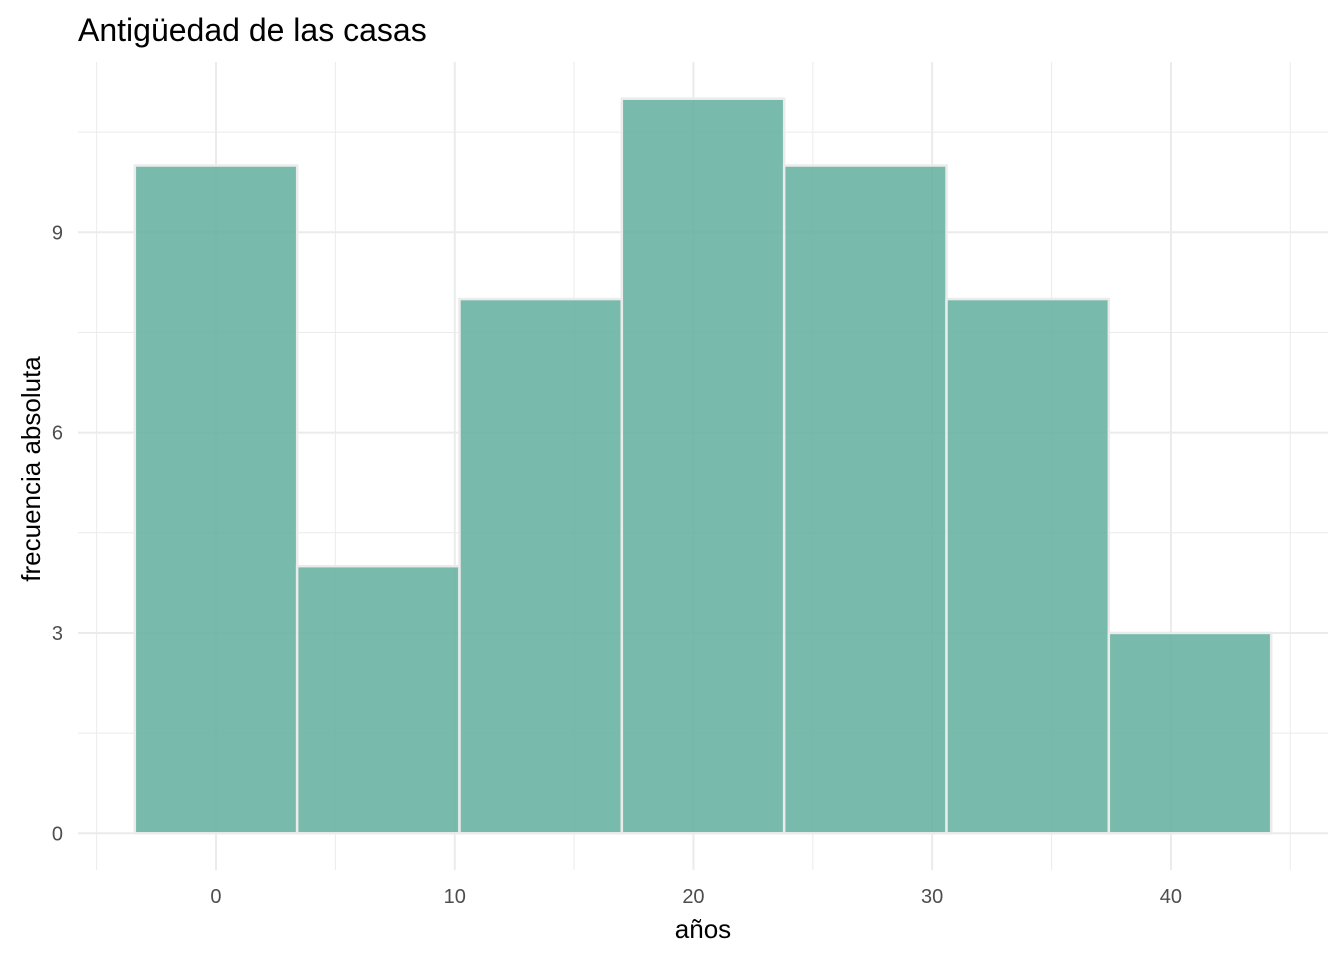  I want to click on y-tick-labels: 0 3 6 9, so click(57, 533).